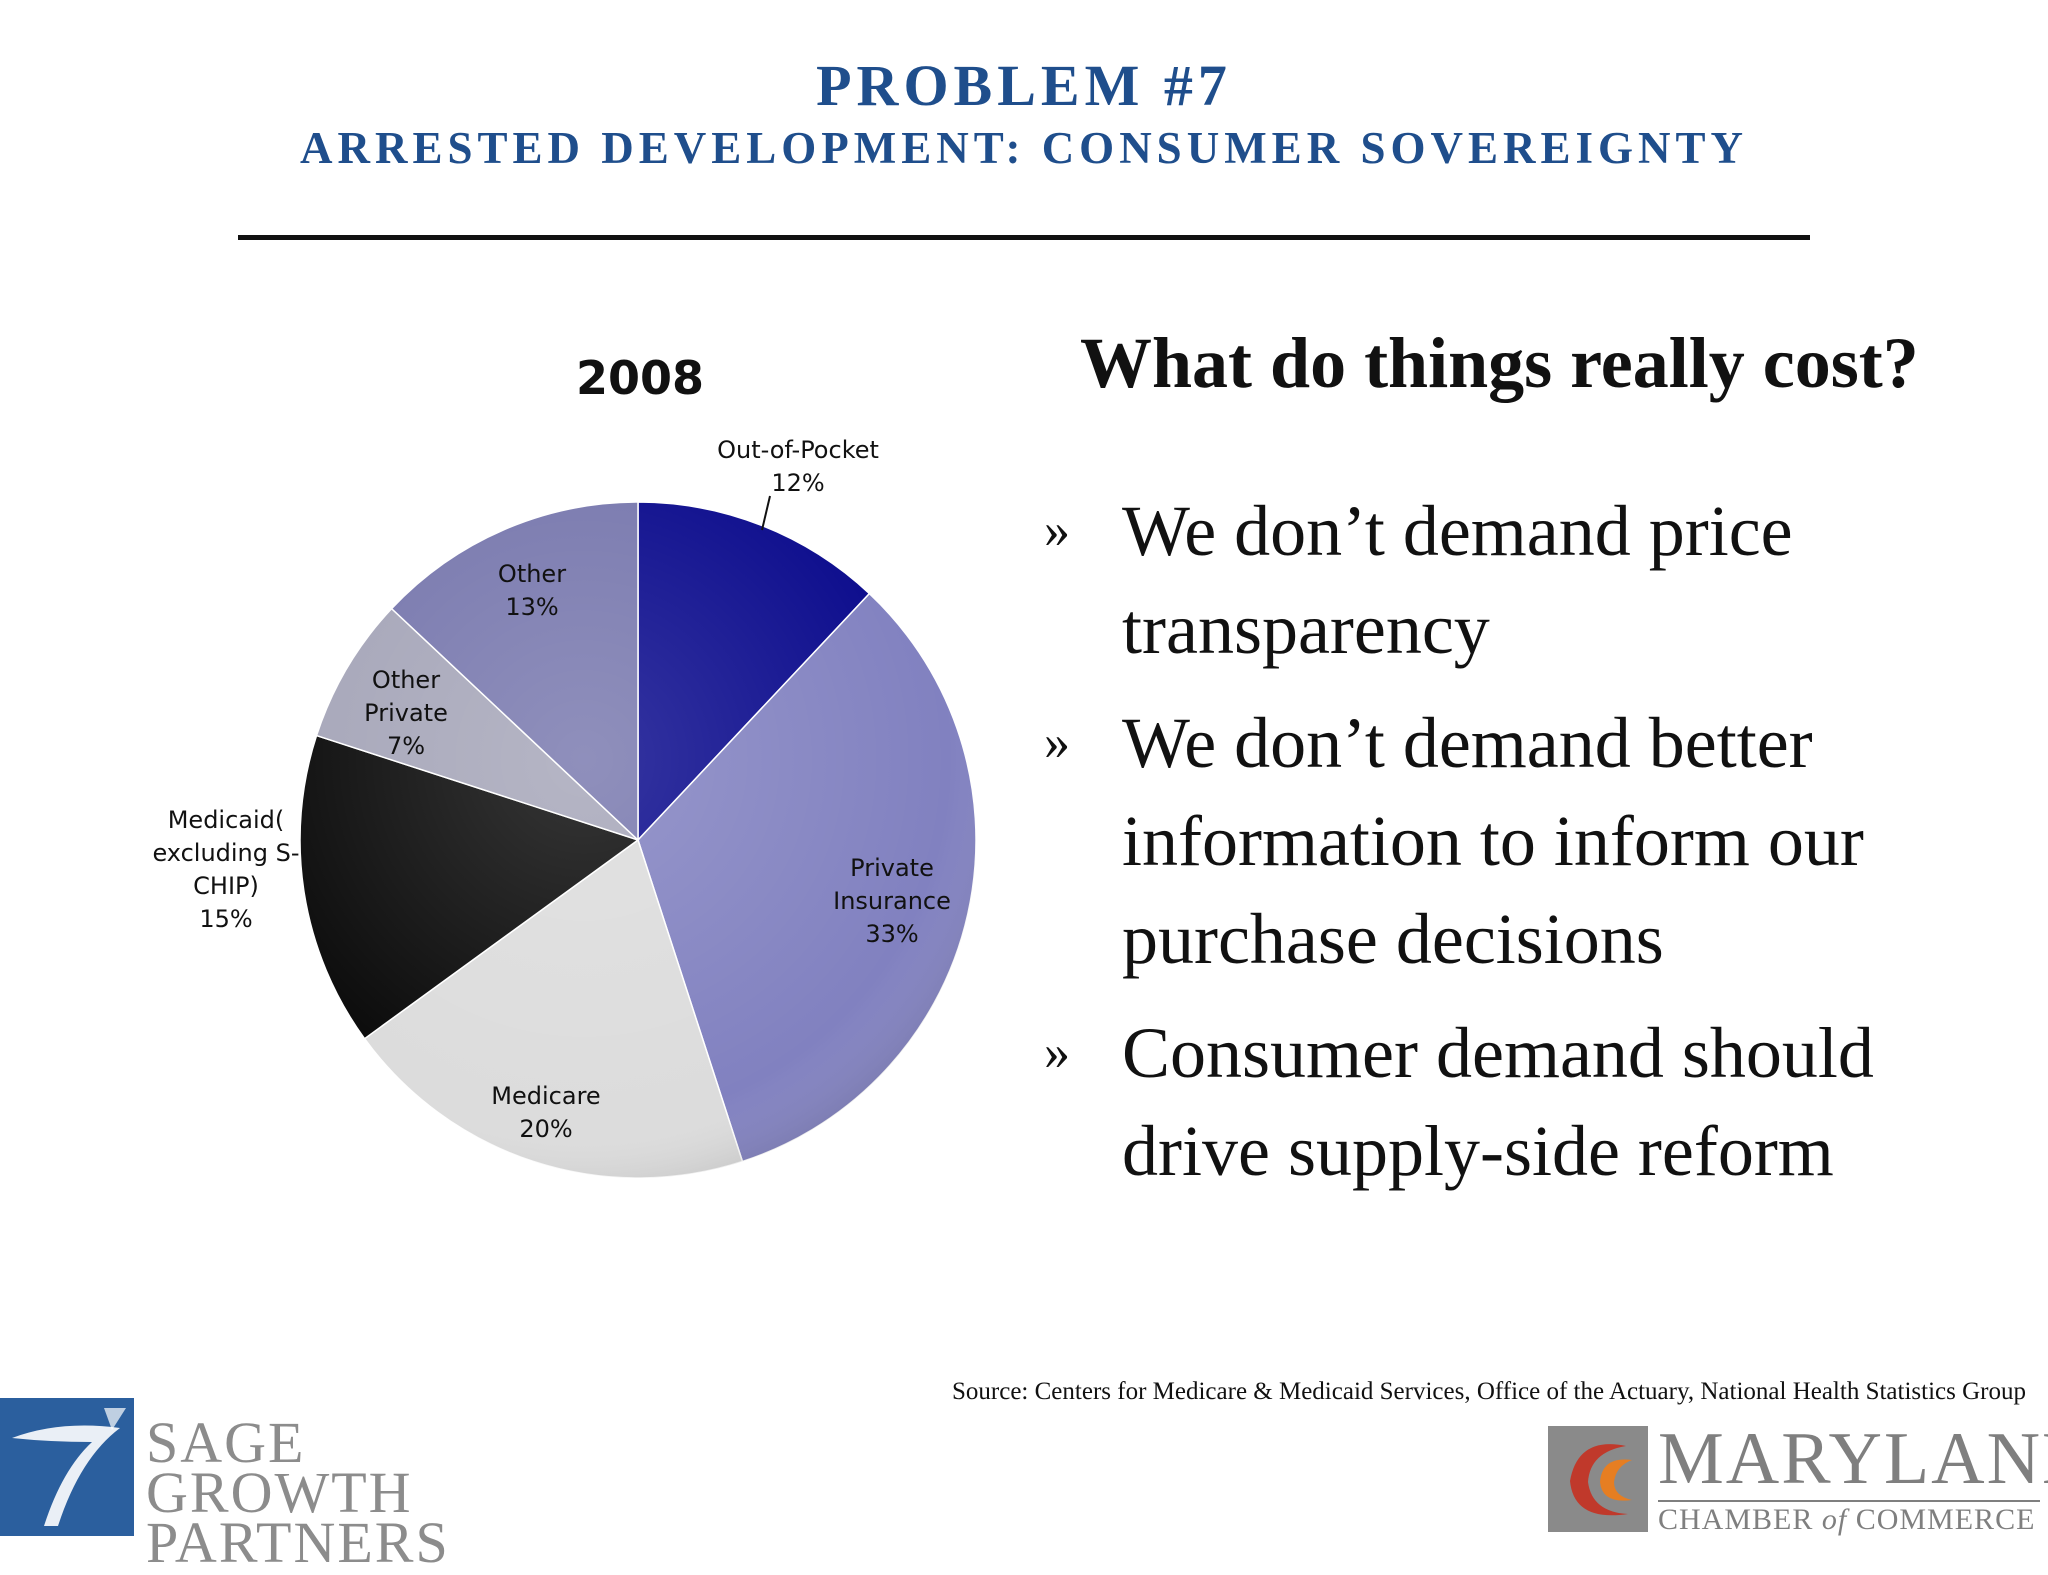  What do you see at coordinates (1024, 85) in the screenshot?
I see `slide-title: PROBLEM #7` at bounding box center [1024, 85].